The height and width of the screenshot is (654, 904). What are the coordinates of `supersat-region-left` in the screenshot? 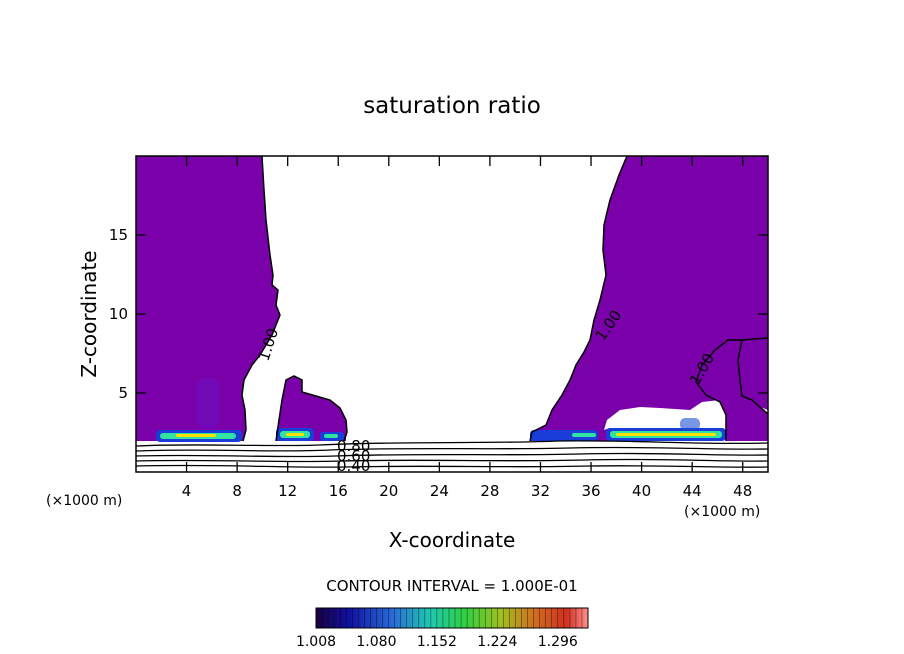 It's located at (208, 298).